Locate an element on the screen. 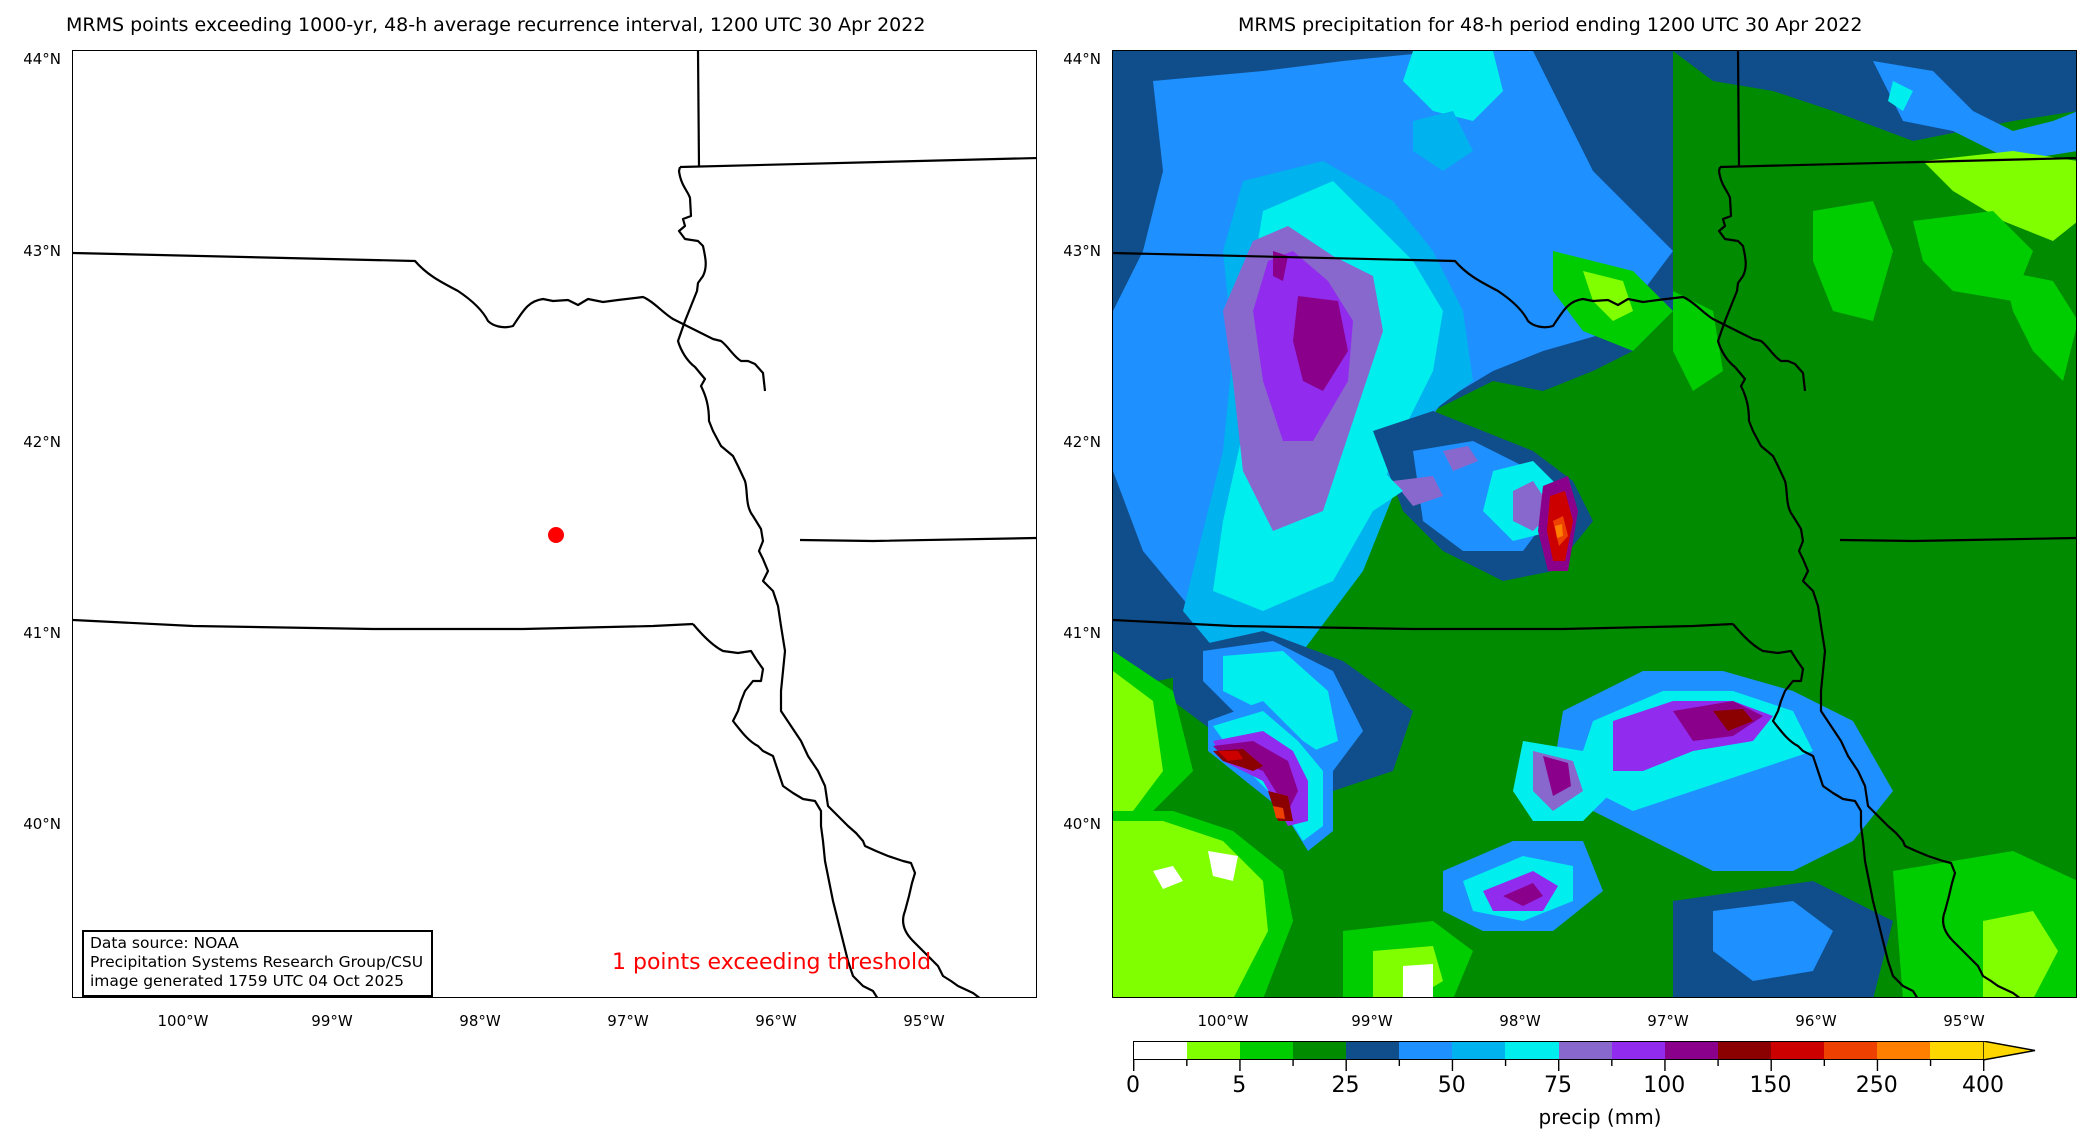  right-lon-tick-95w: 95°W is located at coordinates (1964, 1021).